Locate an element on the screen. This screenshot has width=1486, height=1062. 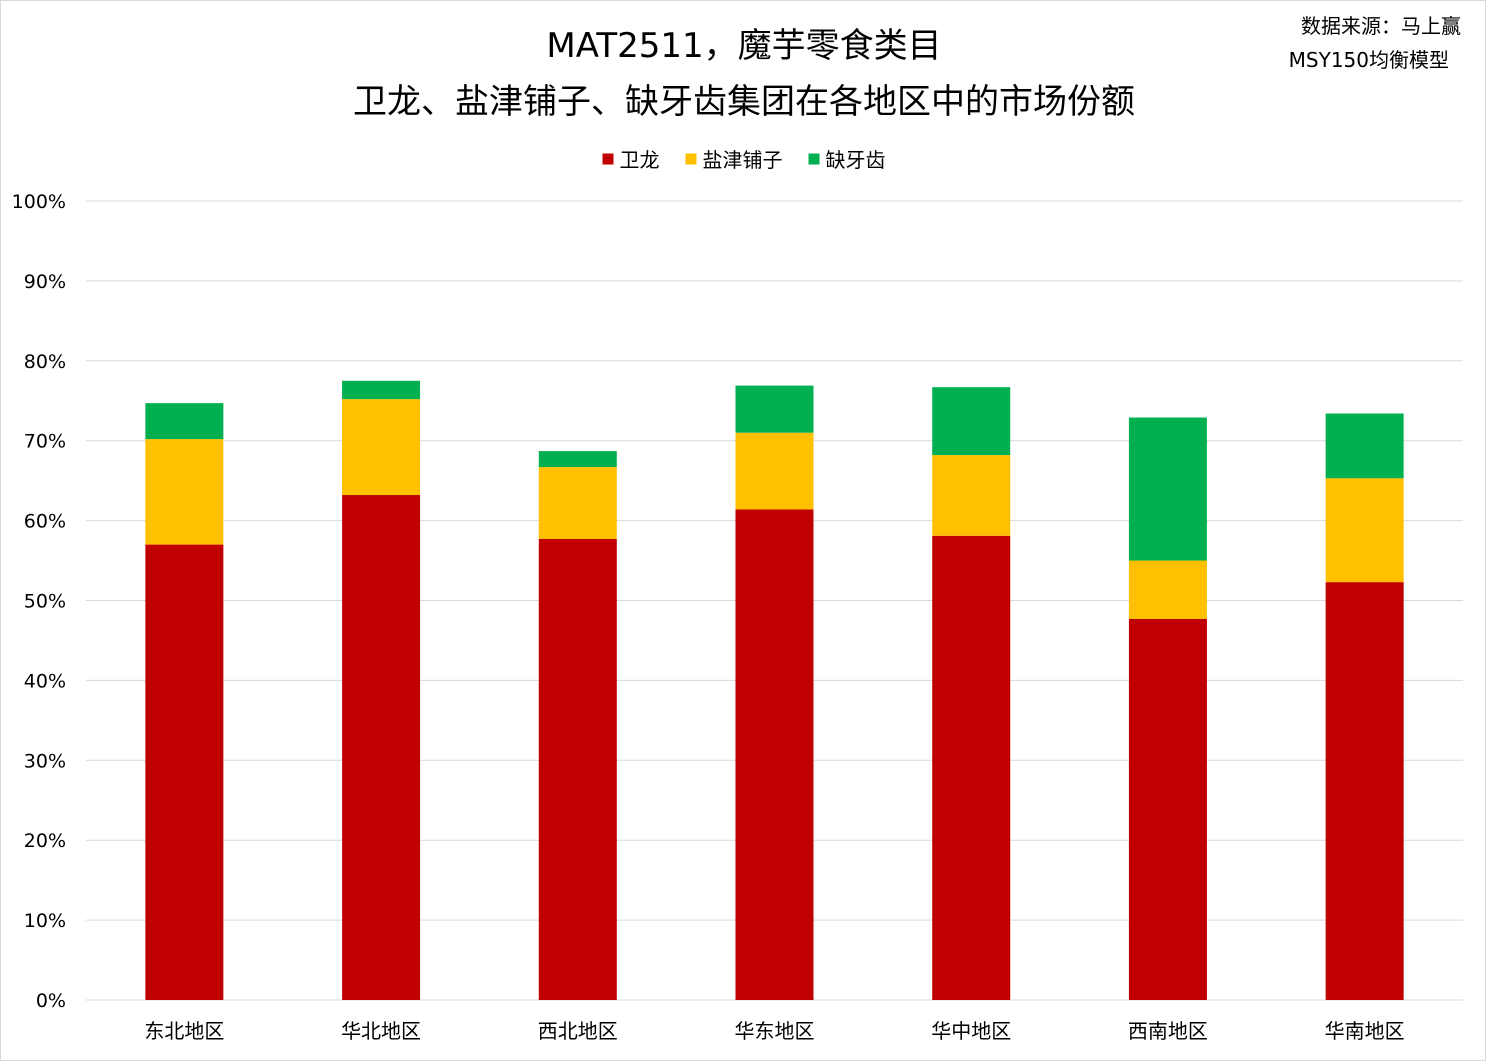
y-axis: 0% 10% 20% 30% 40% 50% 60% 70% 80% 90% 100% is located at coordinates (39, 601).